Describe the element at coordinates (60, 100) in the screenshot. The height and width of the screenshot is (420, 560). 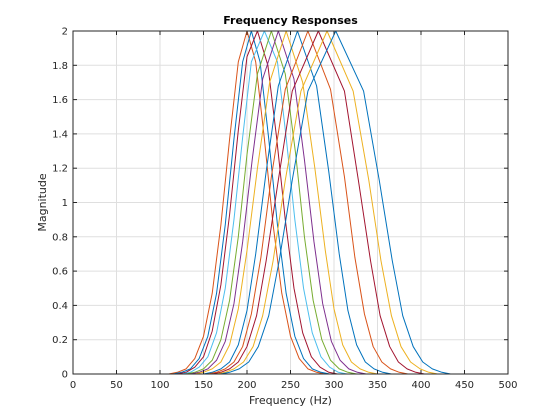
I see `y-tick-label: 1.6` at that location.